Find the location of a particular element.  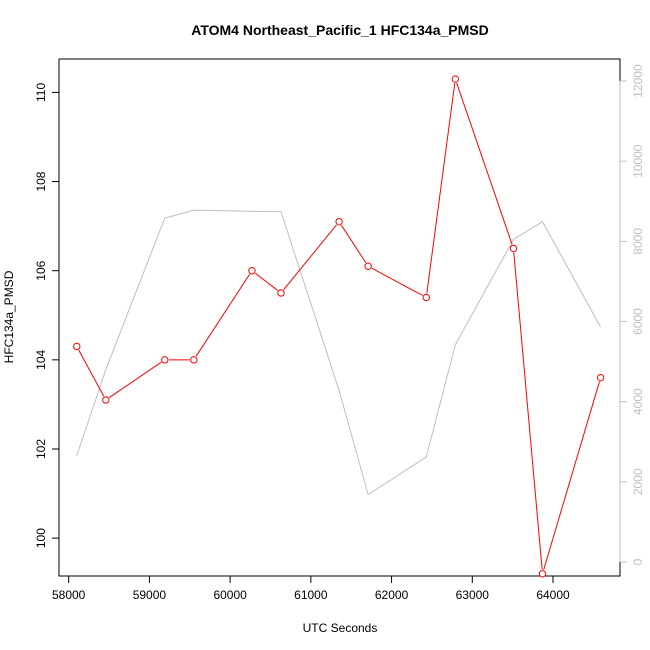

y-tick-label: 102 is located at coordinates (41, 449).